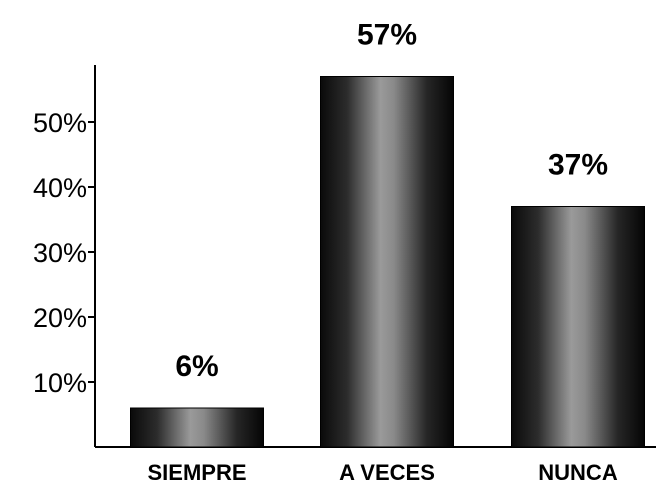 The width and height of the screenshot is (656, 488). Describe the element at coordinates (387, 472) in the screenshot. I see `x-tick-label: A VECES` at that location.